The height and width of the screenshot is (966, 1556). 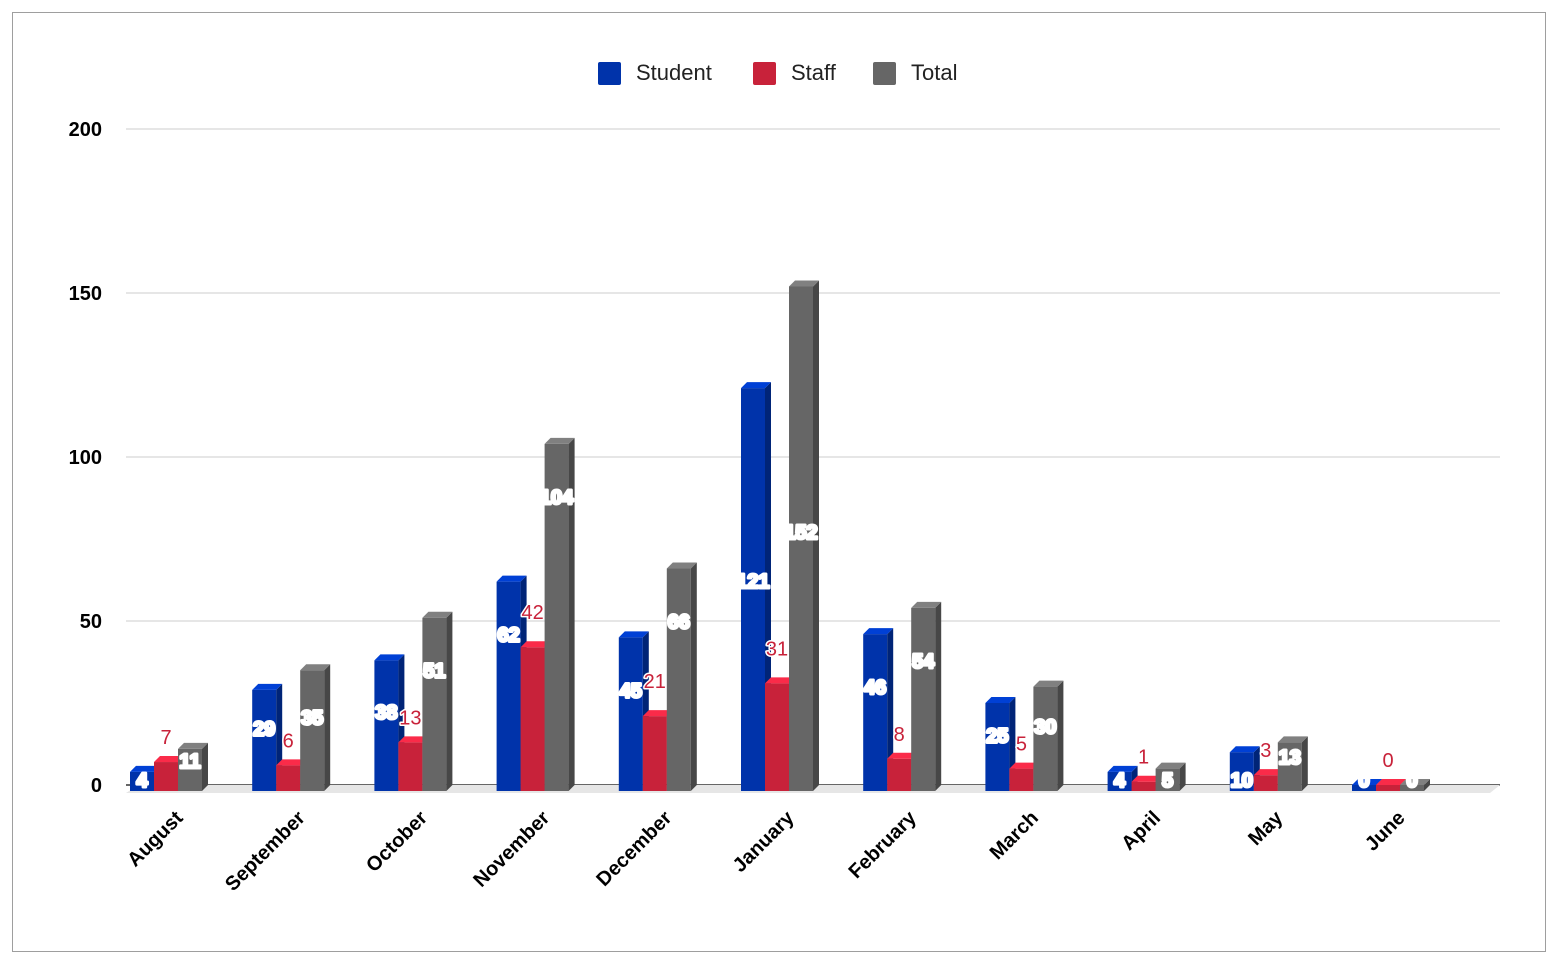 I want to click on data-label-staff-october: 13, so click(x=410, y=718).